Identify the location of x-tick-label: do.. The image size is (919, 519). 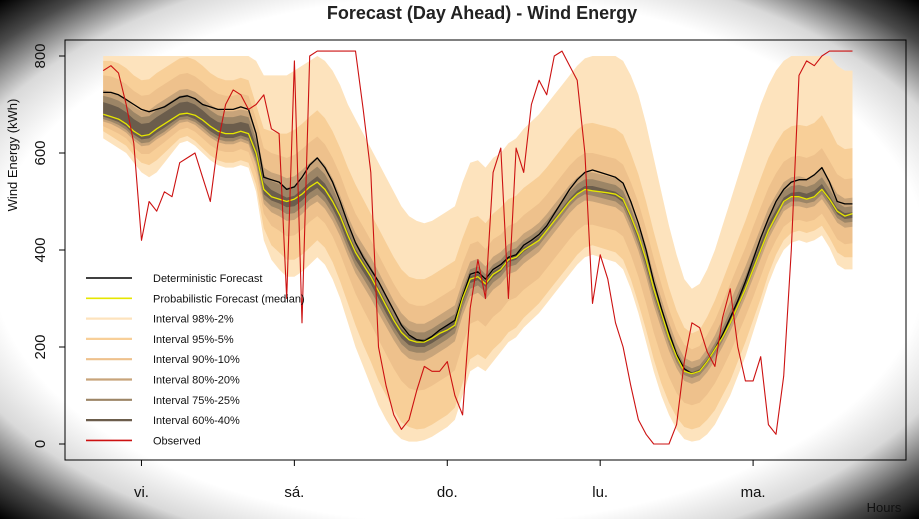
(447, 492).